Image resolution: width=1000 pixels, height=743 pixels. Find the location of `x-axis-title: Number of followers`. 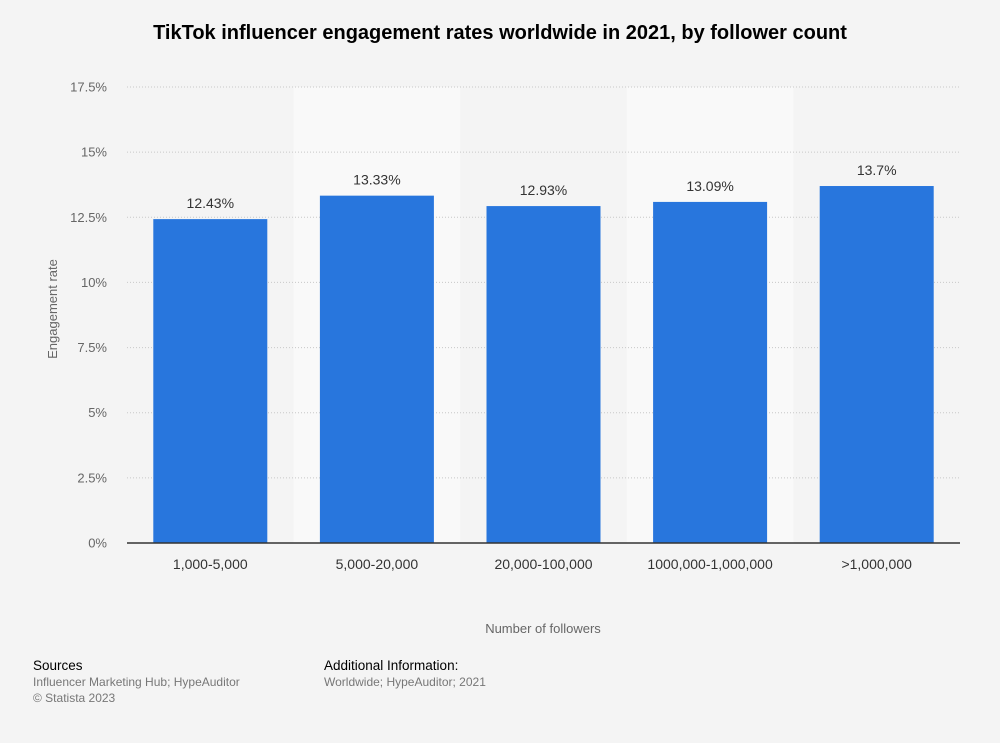

x-axis-title: Number of followers is located at coordinates (543, 628).